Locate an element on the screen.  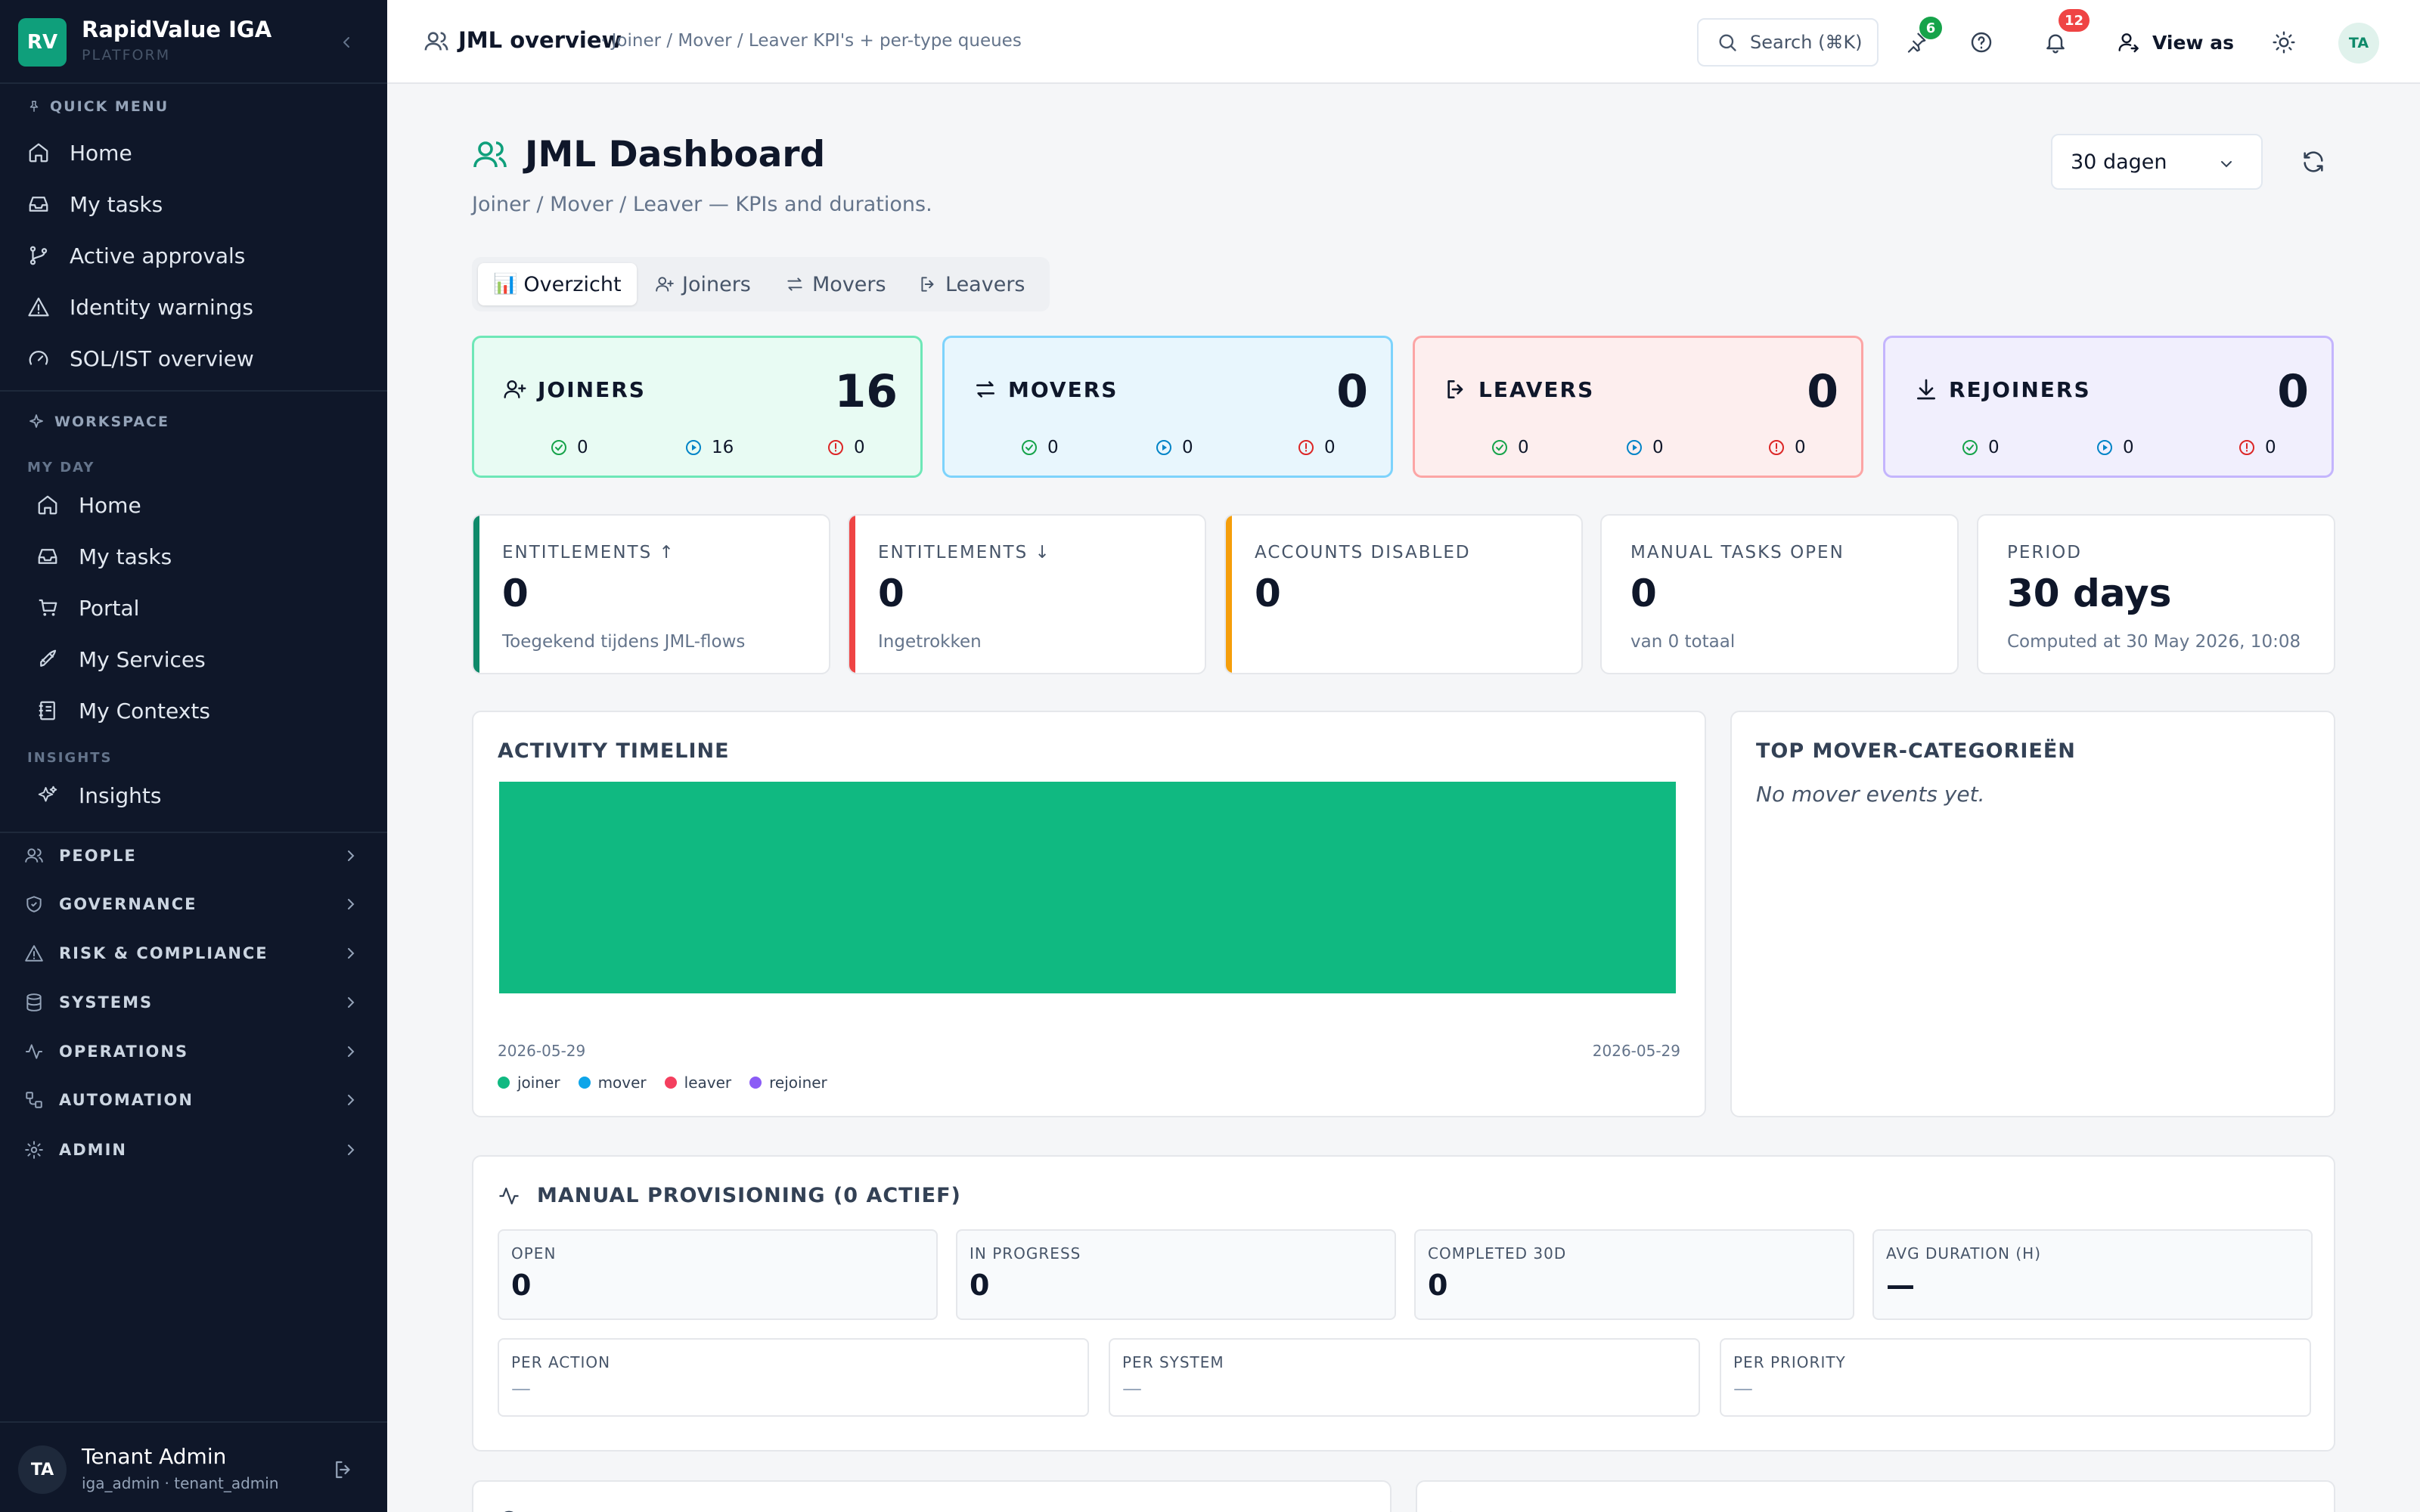
quick-item-home: Home is located at coordinates (193, 153).